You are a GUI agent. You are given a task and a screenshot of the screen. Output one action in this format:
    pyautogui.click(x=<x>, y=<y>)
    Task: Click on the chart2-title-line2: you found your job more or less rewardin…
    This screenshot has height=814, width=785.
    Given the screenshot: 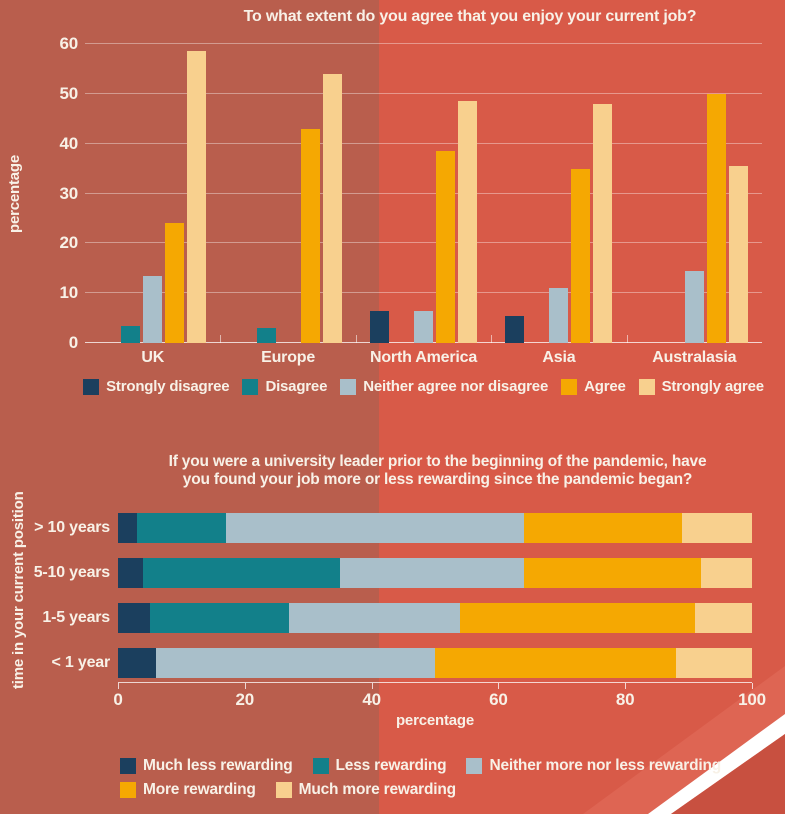 What is the action you would take?
    pyautogui.click(x=437, y=479)
    